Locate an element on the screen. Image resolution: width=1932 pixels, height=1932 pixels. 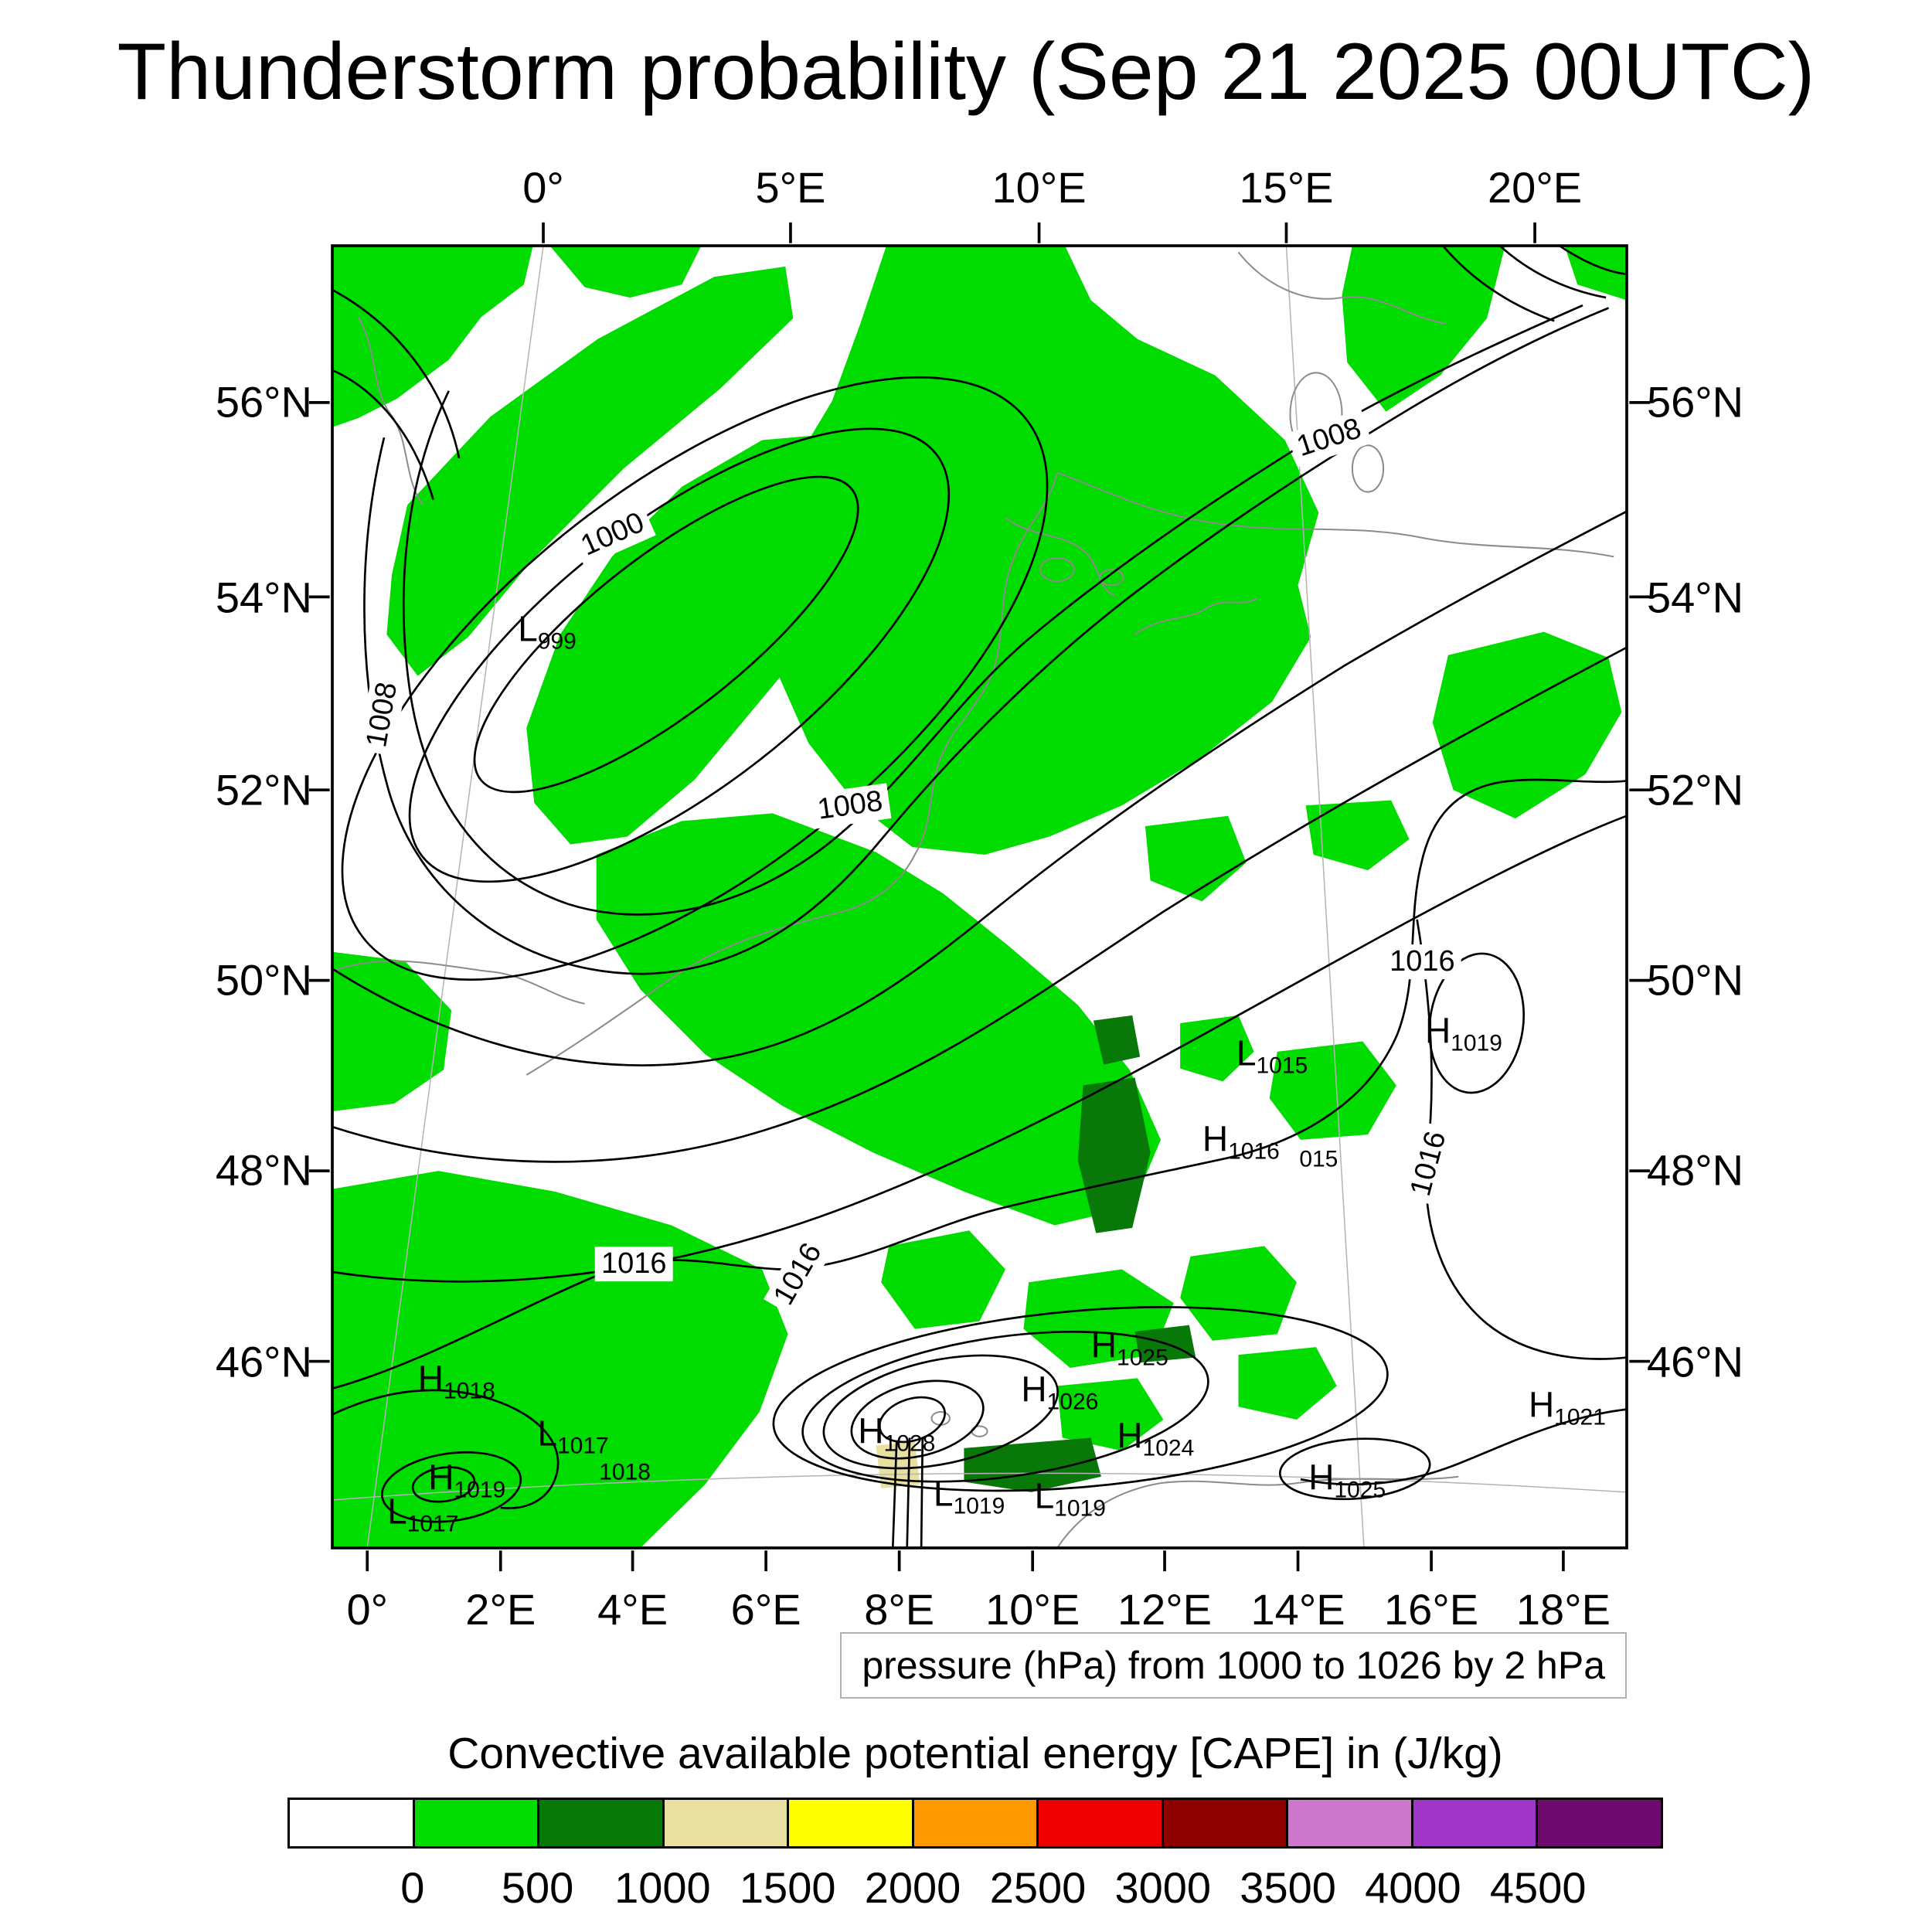
left-axis-label: 54°N is located at coordinates (264, 597).